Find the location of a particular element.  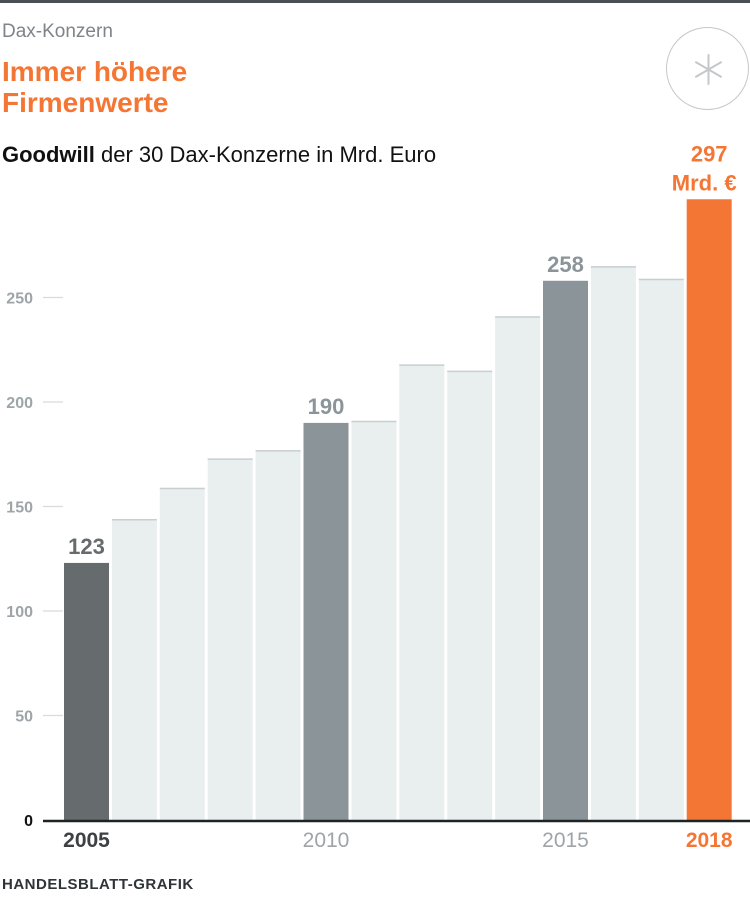

y-tick-label: 0 is located at coordinates (28, 821).